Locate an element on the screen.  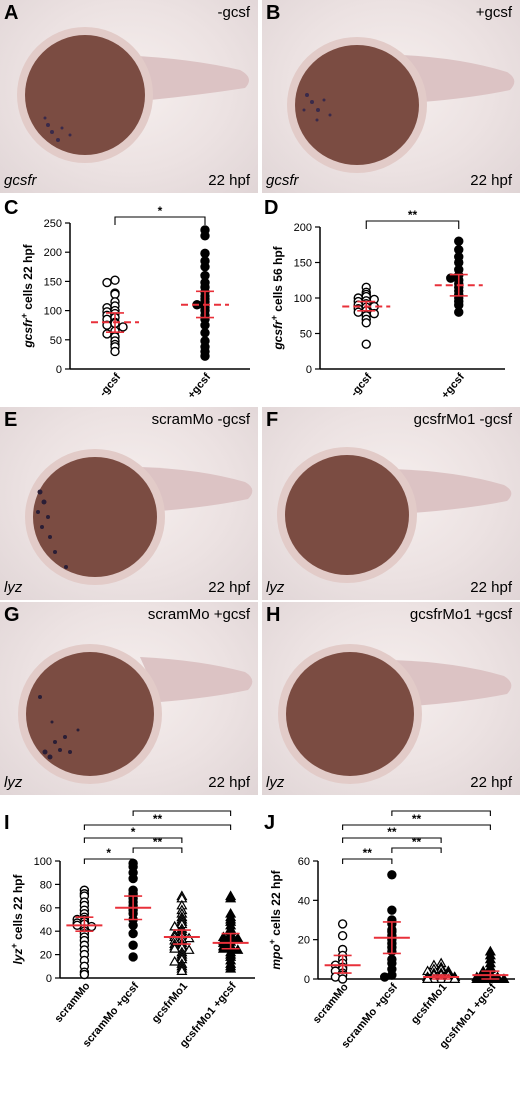
panel-a-condition: -gcsf is located at coordinates (233, 12).